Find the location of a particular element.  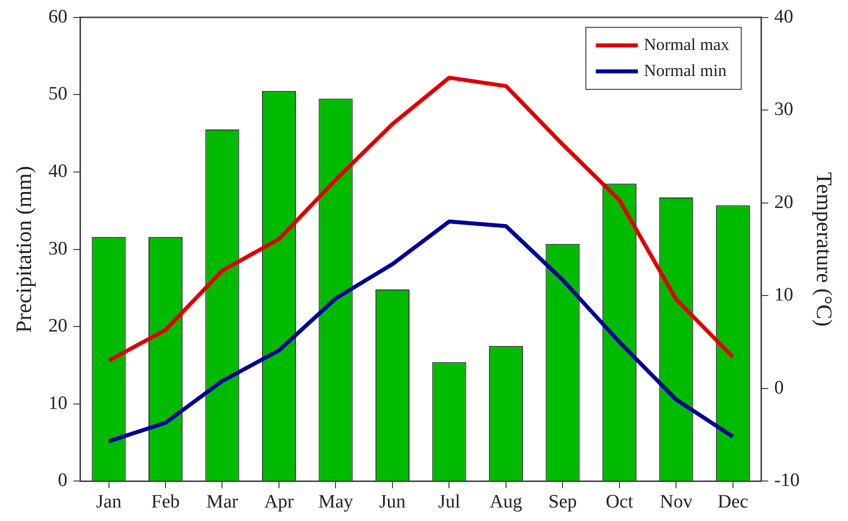

y-tick-label: 30 is located at coordinates (58, 249).